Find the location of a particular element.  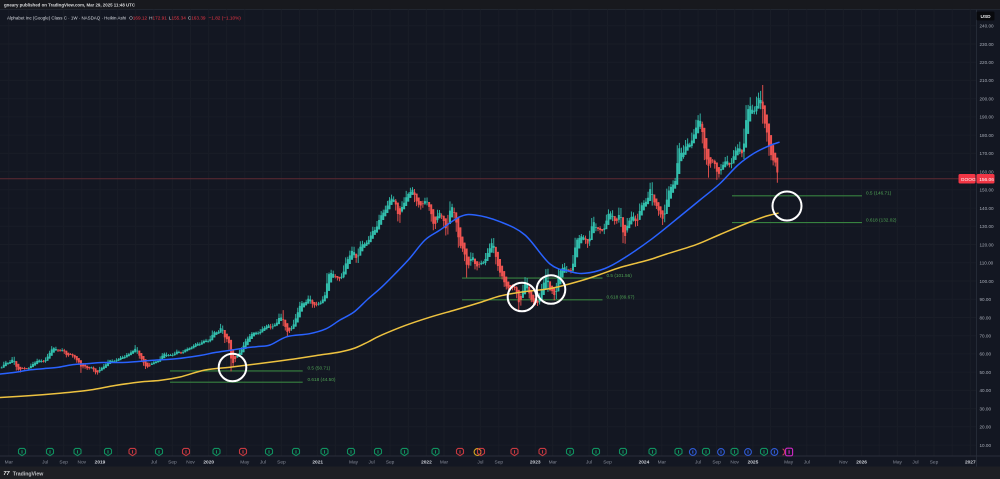

svg-text: 0.618 (89.67) is located at coordinates (621, 297).